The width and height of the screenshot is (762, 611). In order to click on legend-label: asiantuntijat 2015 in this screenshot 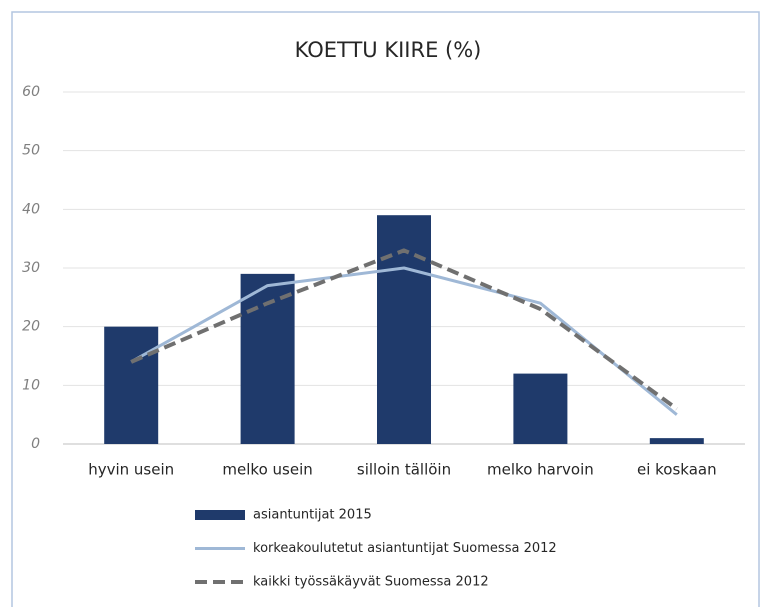, I will do `click(312, 515)`.